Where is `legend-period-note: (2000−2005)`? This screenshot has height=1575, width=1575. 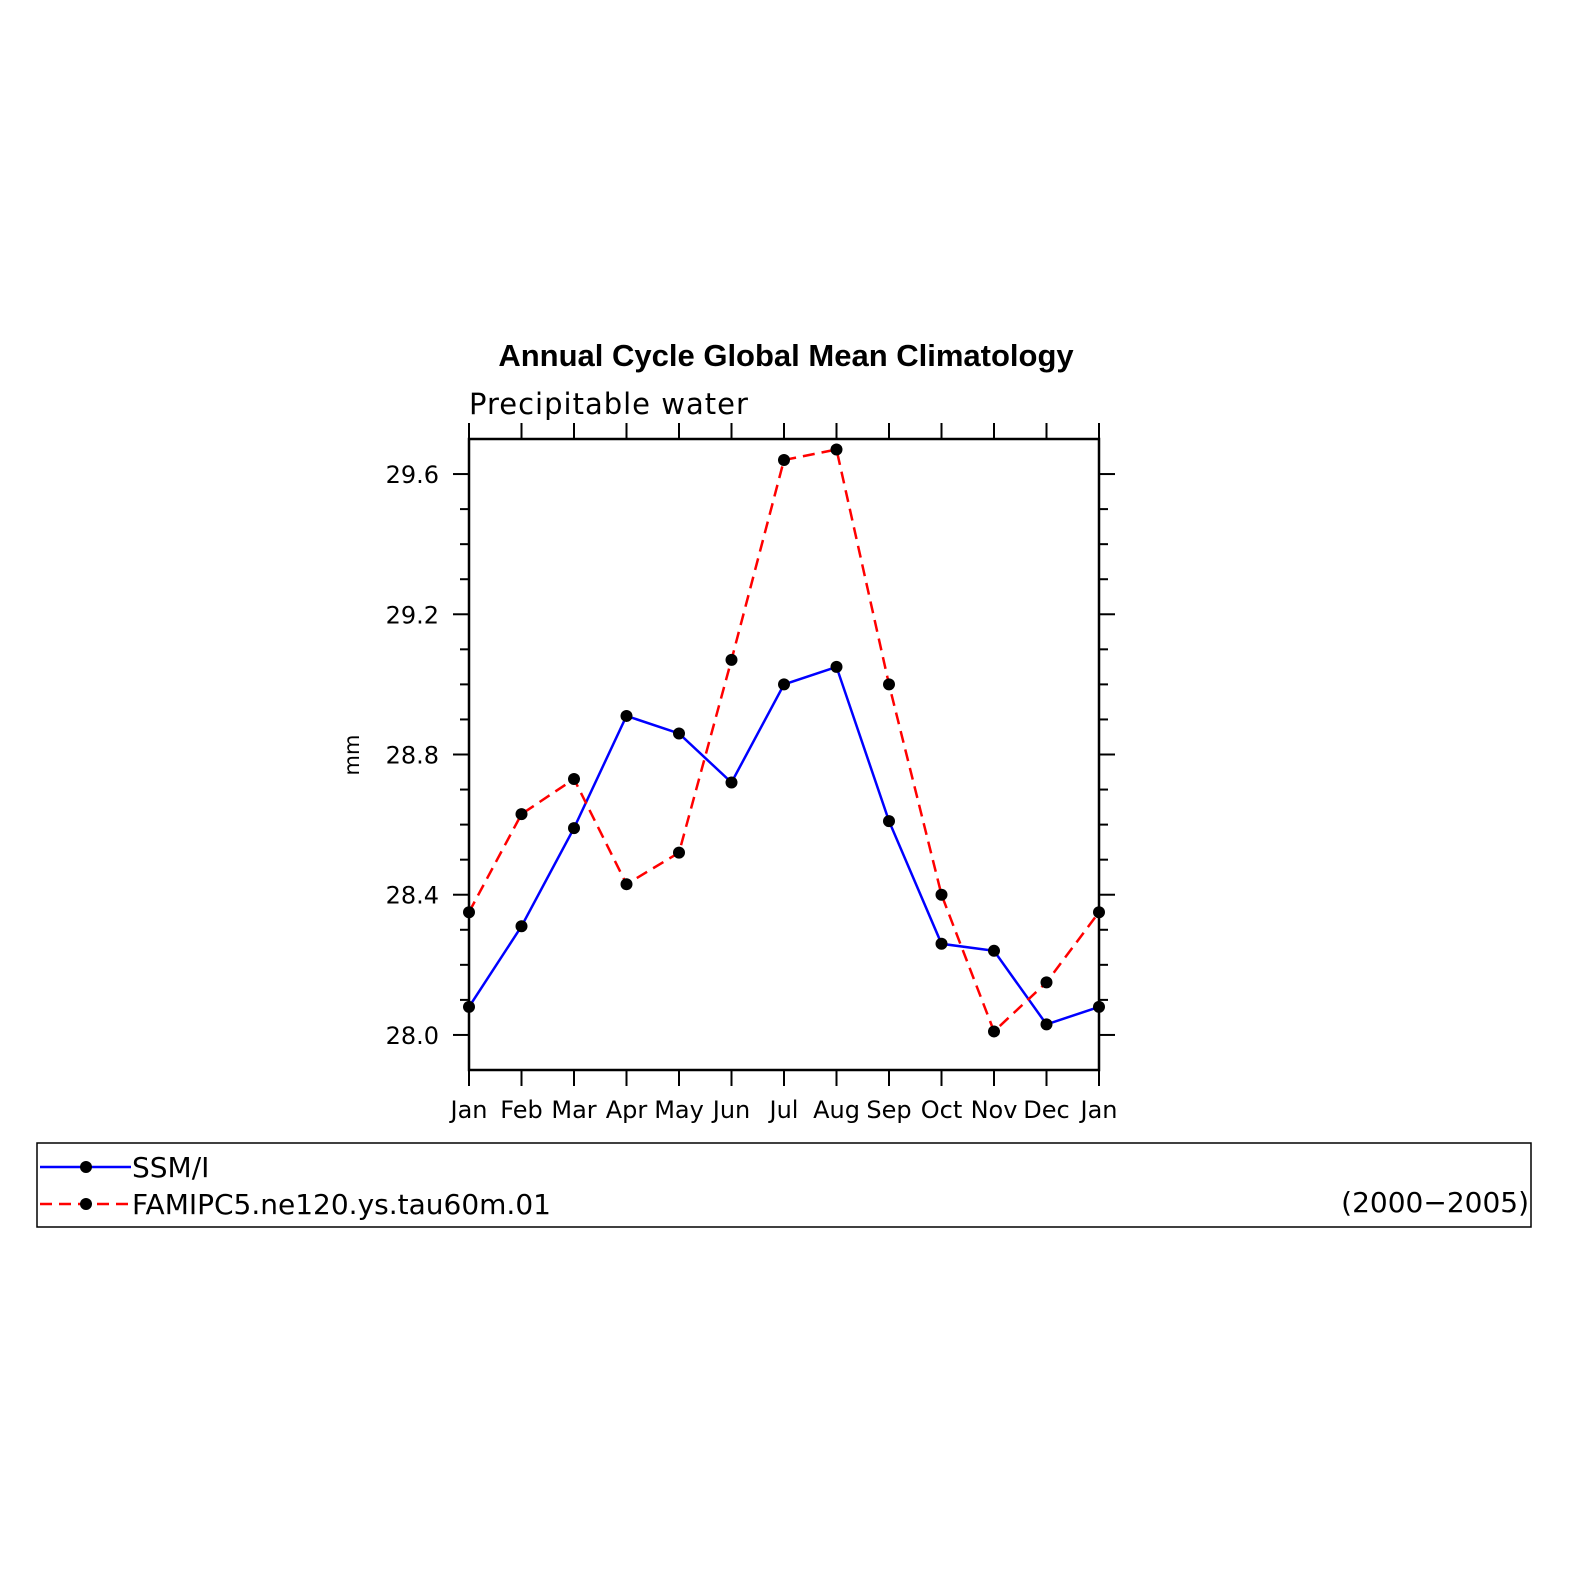 legend-period-note: (2000−2005) is located at coordinates (1435, 1202).